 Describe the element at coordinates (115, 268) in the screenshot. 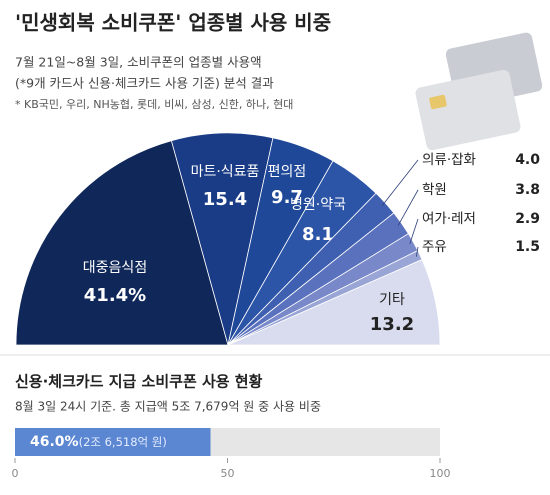

I see `slice-label: 대중음식점` at that location.